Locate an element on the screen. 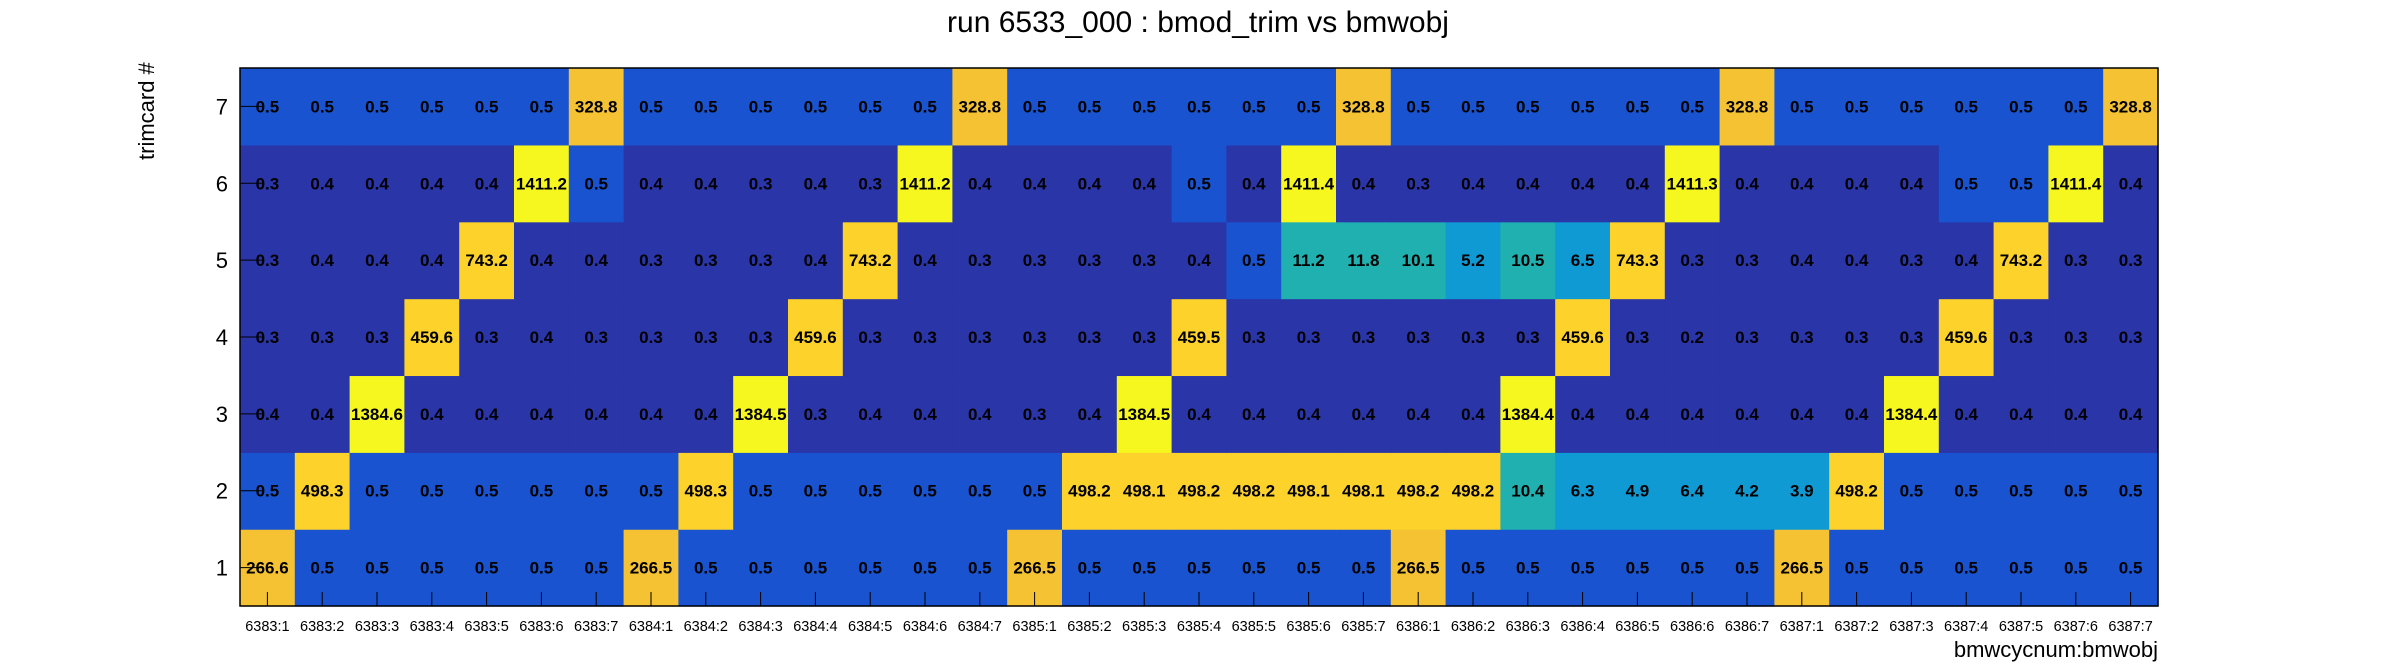 Image resolution: width=2396 pixels, height=672 pixels. cell-value-label: 498.1 is located at coordinates (1308, 491).